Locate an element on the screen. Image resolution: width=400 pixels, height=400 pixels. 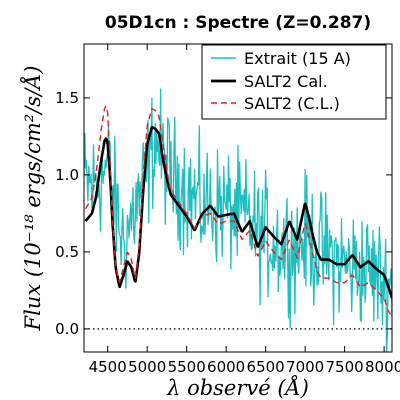
legend: Extrait (15 A) SALT2 Cal. SALT2 (C.L.) is located at coordinates (294, 82).